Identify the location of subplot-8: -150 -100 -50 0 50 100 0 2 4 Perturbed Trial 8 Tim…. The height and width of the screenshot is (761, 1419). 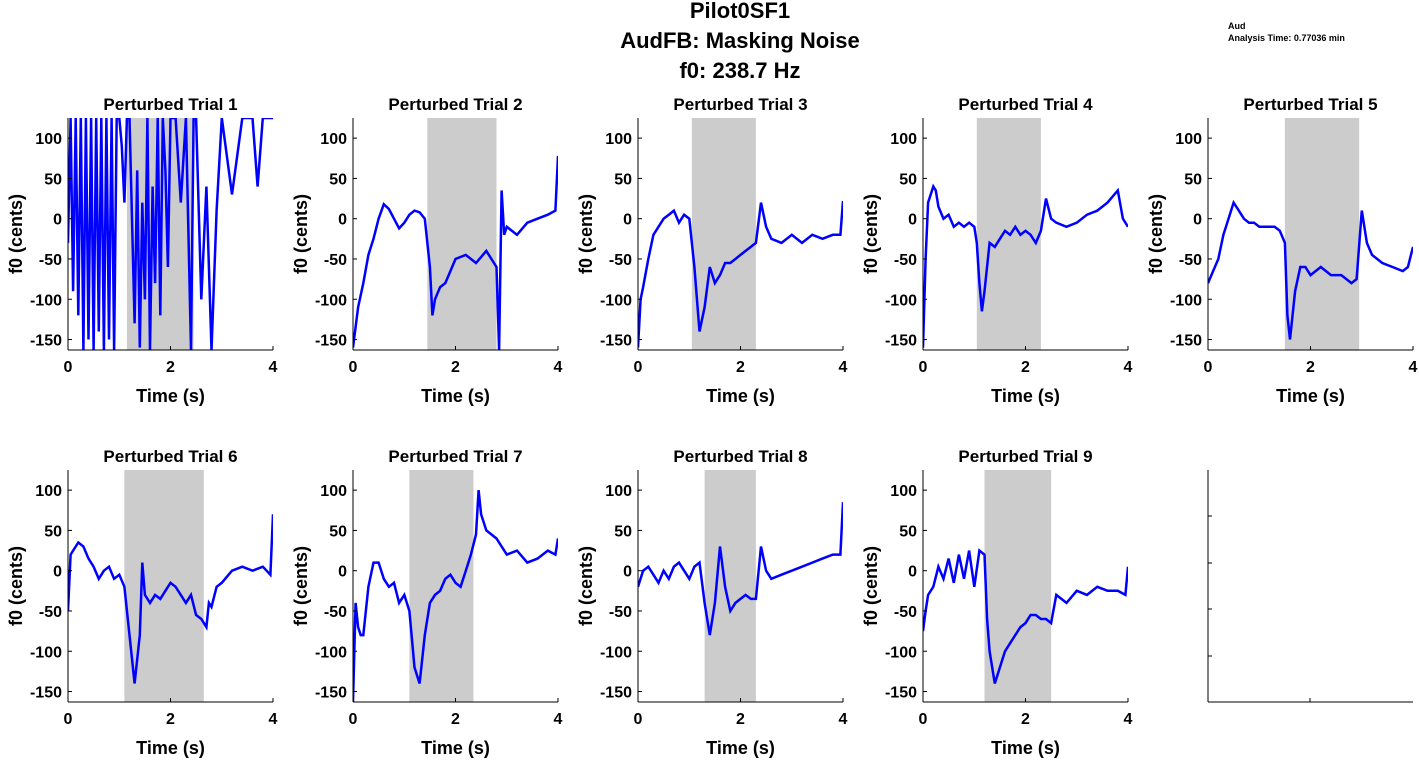
(712, 602).